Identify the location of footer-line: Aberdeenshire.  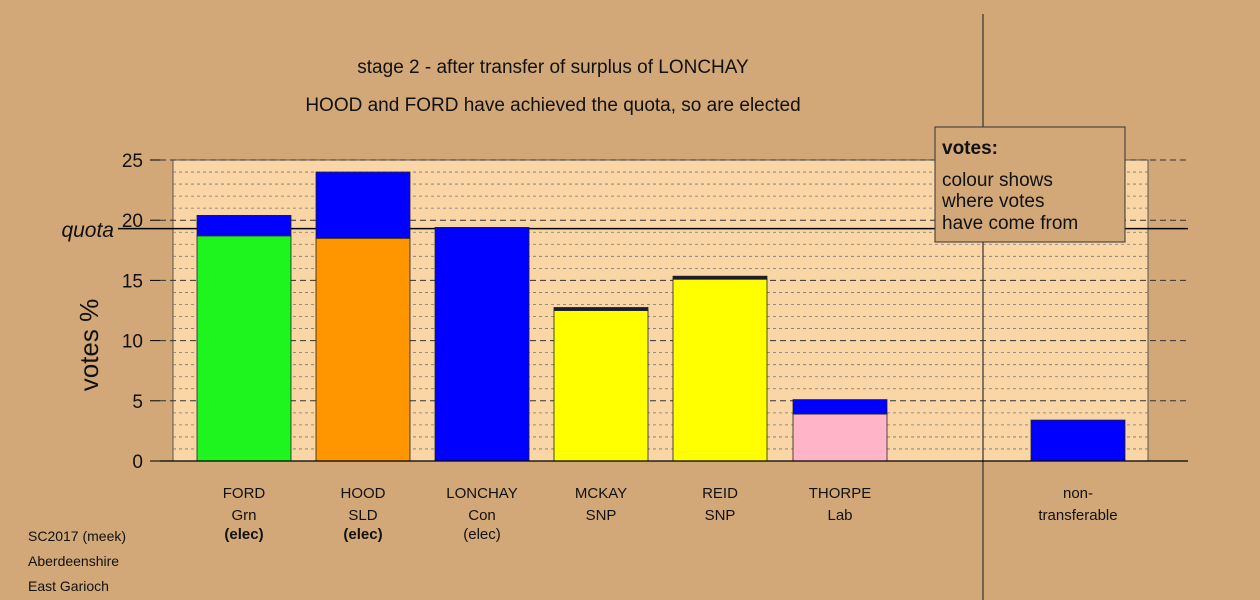
(73, 561).